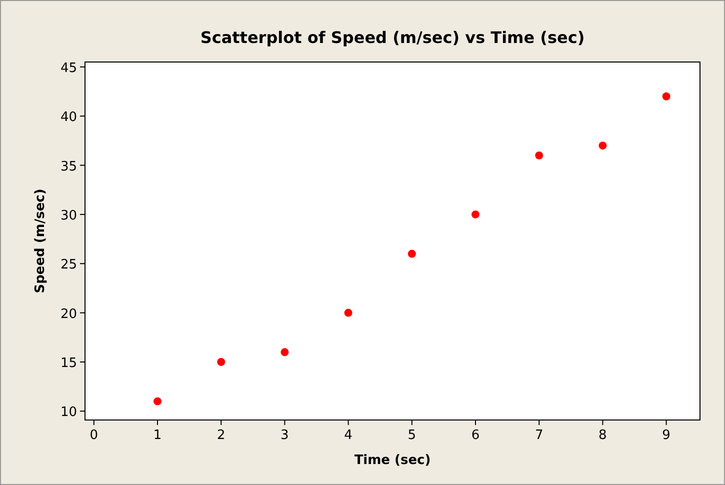  Describe the element at coordinates (68, 412) in the screenshot. I see `y-tick-label: 10` at that location.